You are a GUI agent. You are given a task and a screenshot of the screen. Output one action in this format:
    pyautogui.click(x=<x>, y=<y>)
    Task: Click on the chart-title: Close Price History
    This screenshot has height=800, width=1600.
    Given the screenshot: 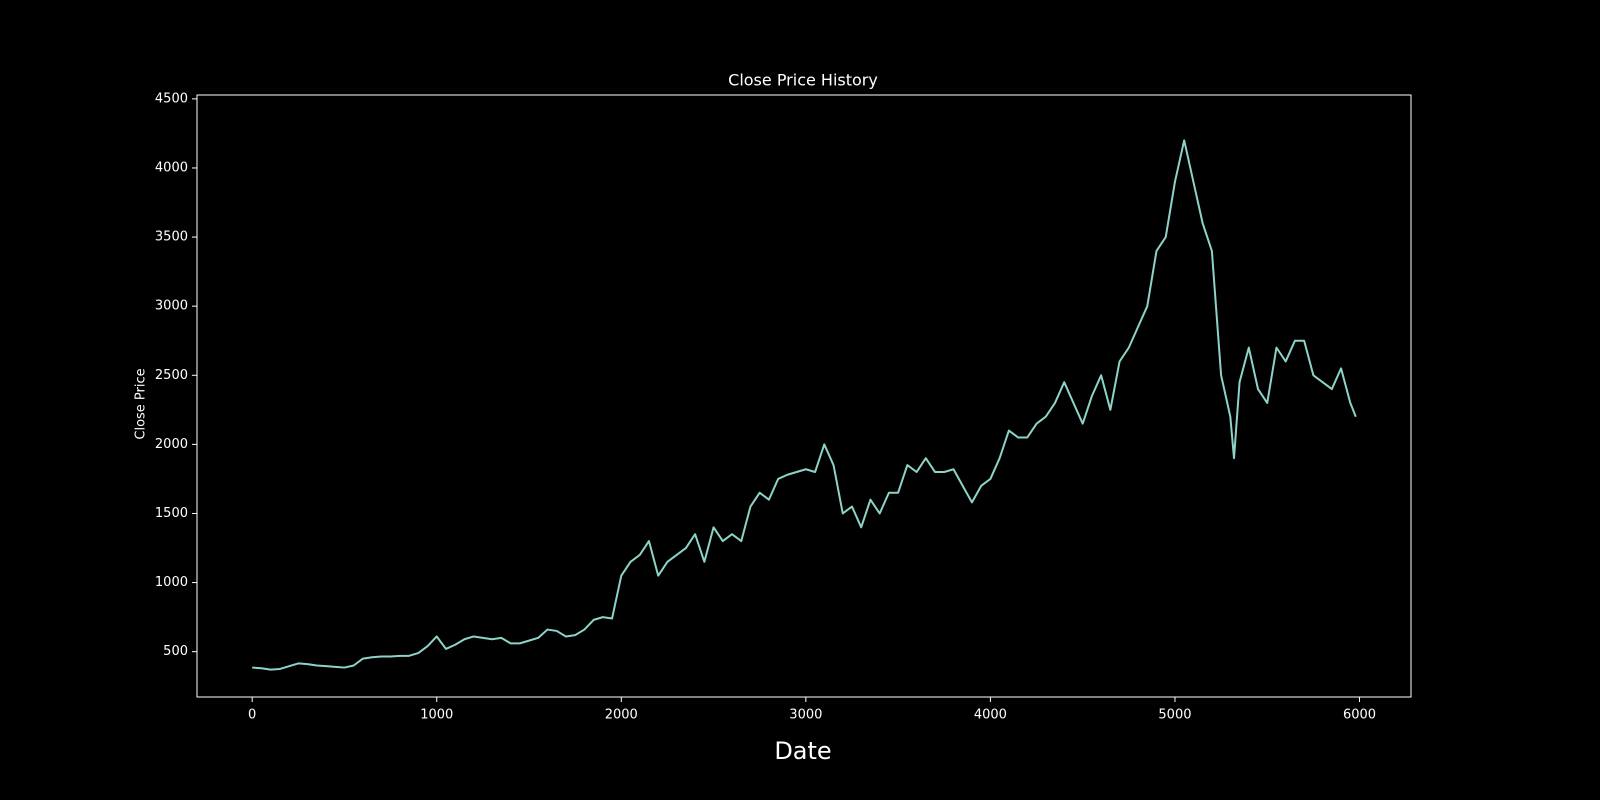 What is the action you would take?
    pyautogui.click(x=803, y=80)
    